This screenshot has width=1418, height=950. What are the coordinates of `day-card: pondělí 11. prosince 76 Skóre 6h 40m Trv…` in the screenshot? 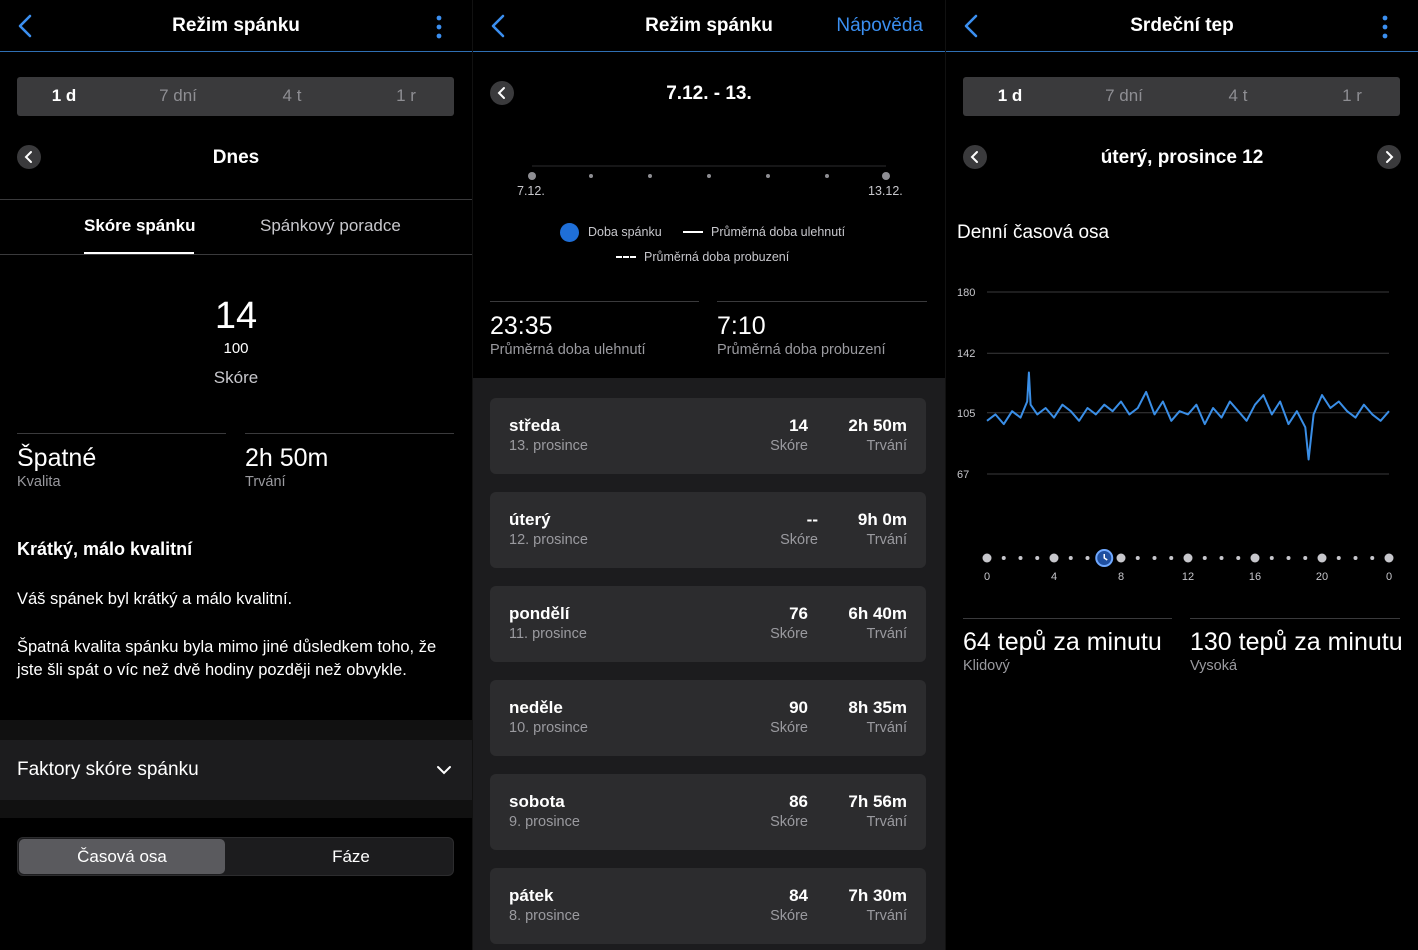 It's located at (708, 624).